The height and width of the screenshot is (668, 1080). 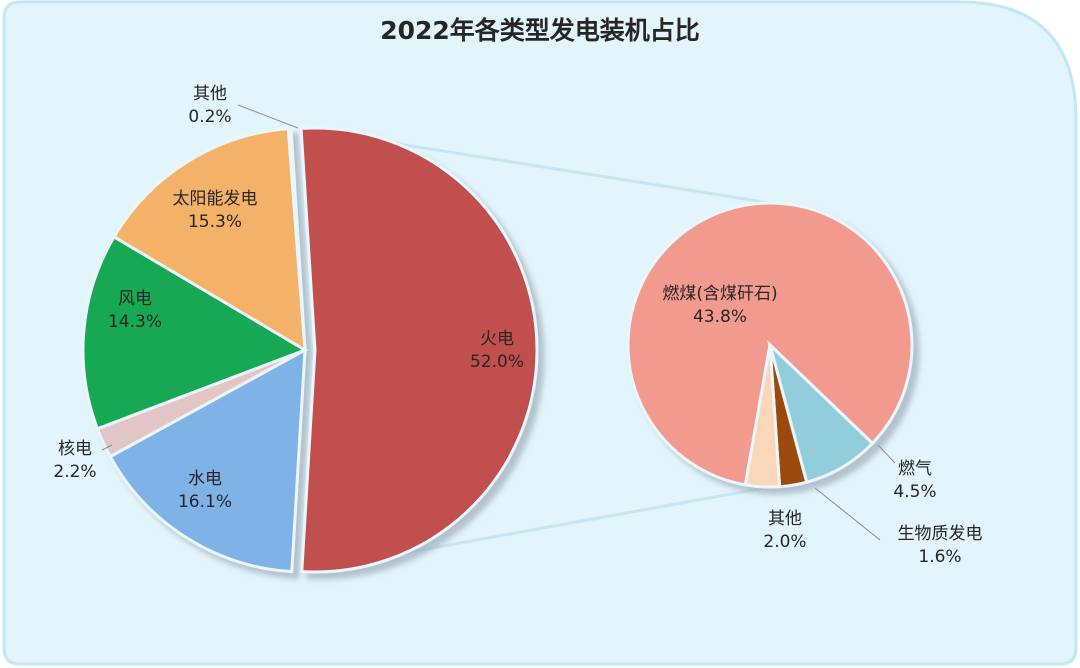 I want to click on value-label: 2.2%, so click(x=74, y=472).